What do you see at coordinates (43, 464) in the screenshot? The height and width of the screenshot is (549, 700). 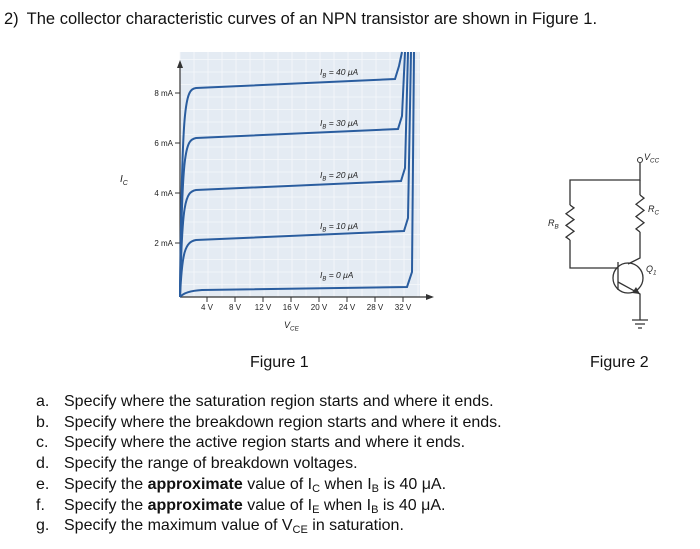 I see `item-letter: d.` at bounding box center [43, 464].